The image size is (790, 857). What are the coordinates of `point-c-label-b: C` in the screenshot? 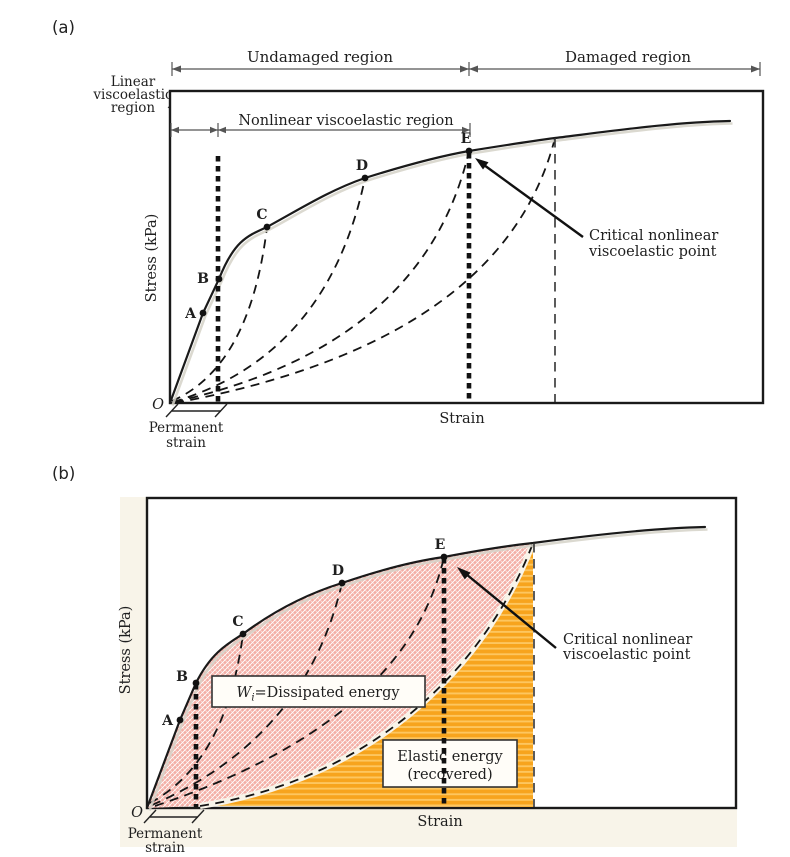 It's located at (237, 622).